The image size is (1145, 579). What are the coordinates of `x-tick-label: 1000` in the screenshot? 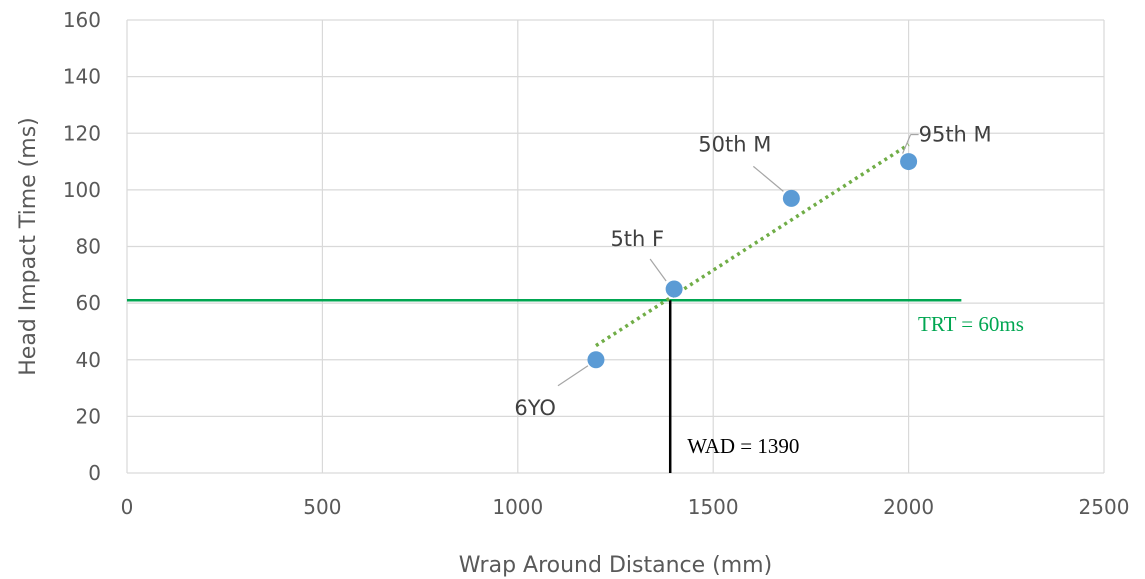 It's located at (517, 507).